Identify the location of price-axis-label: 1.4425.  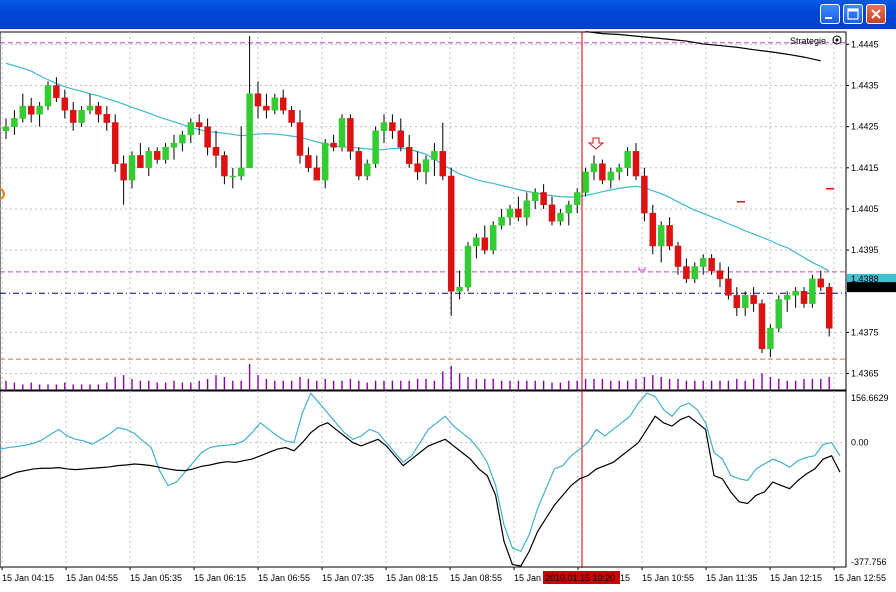
(865, 127).